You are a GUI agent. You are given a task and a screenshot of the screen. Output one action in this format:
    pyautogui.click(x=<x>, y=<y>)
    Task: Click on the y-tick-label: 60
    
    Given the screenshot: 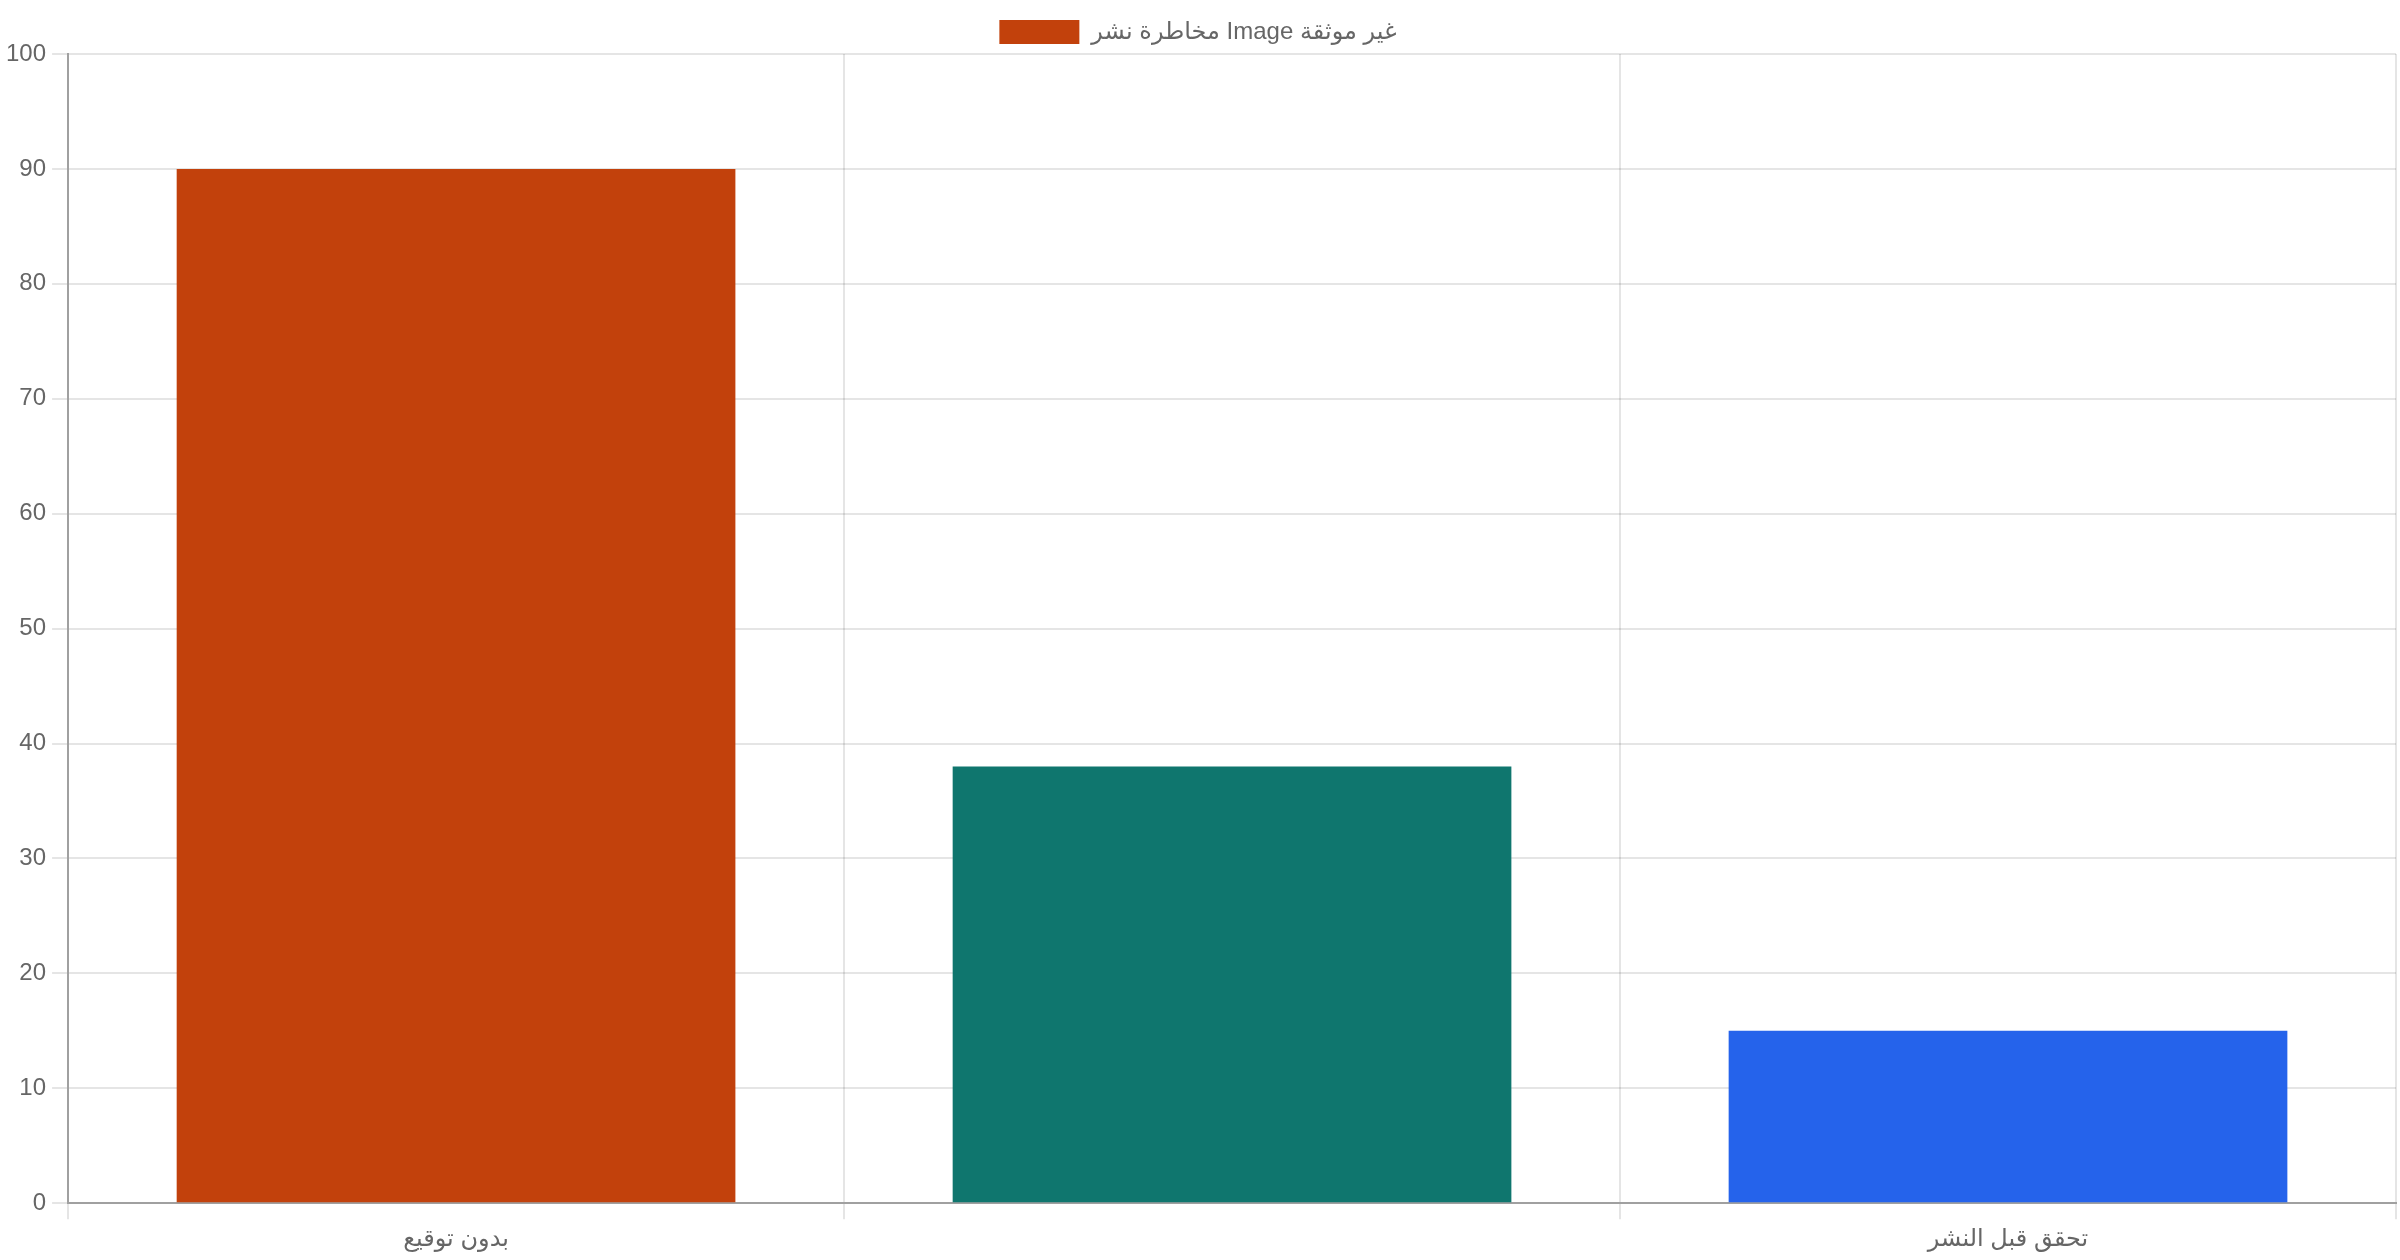 What is the action you would take?
    pyautogui.click(x=33, y=512)
    